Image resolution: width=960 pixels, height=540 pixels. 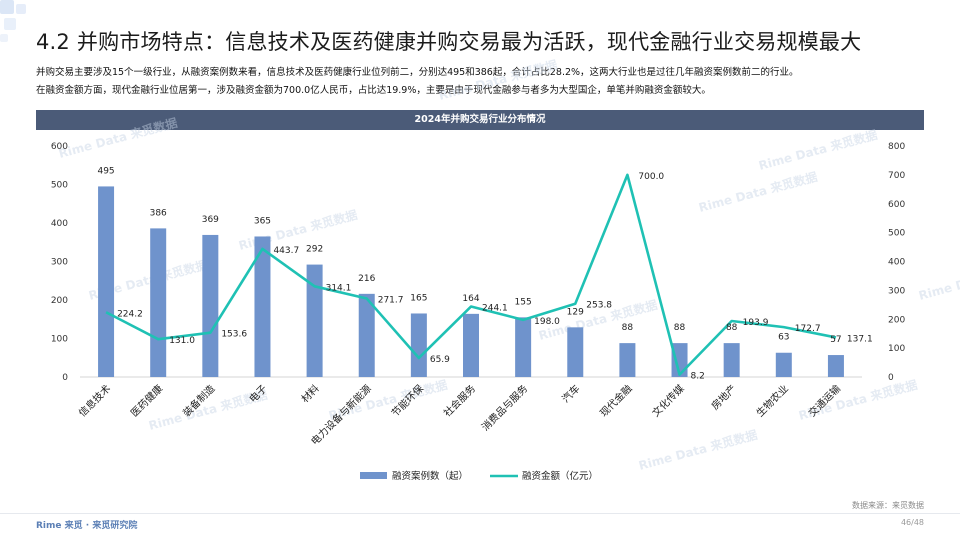 What do you see at coordinates (896, 320) in the screenshot?
I see `y-right-tick-label: 200` at bounding box center [896, 320].